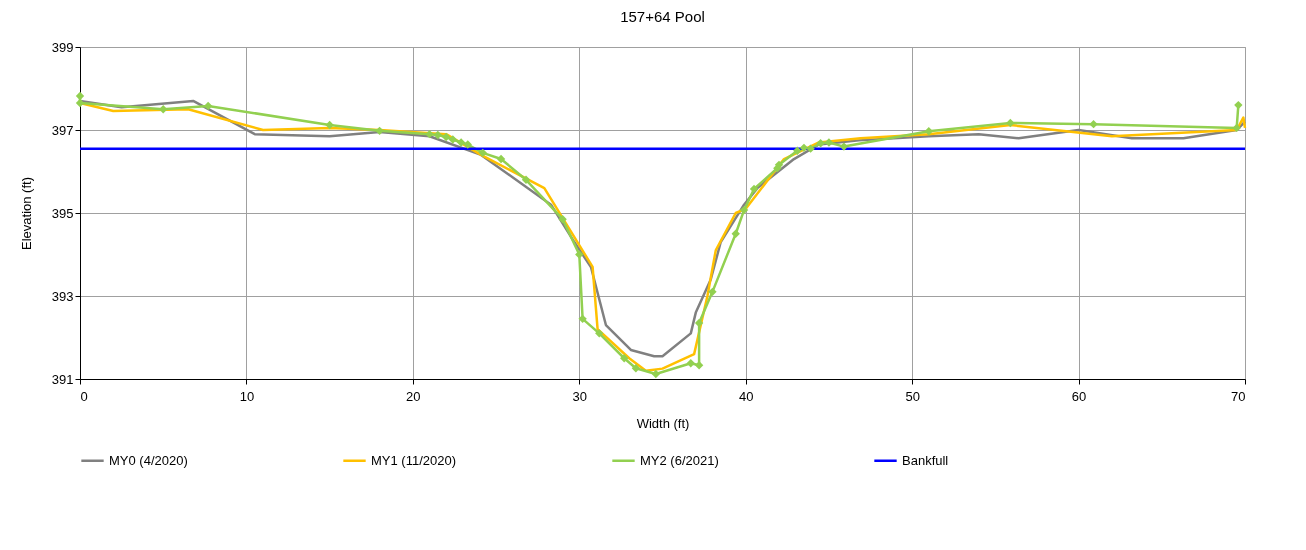 This screenshot has width=1306, height=550. What do you see at coordinates (925, 460) in the screenshot?
I see `legend-label: Bankfull` at bounding box center [925, 460].